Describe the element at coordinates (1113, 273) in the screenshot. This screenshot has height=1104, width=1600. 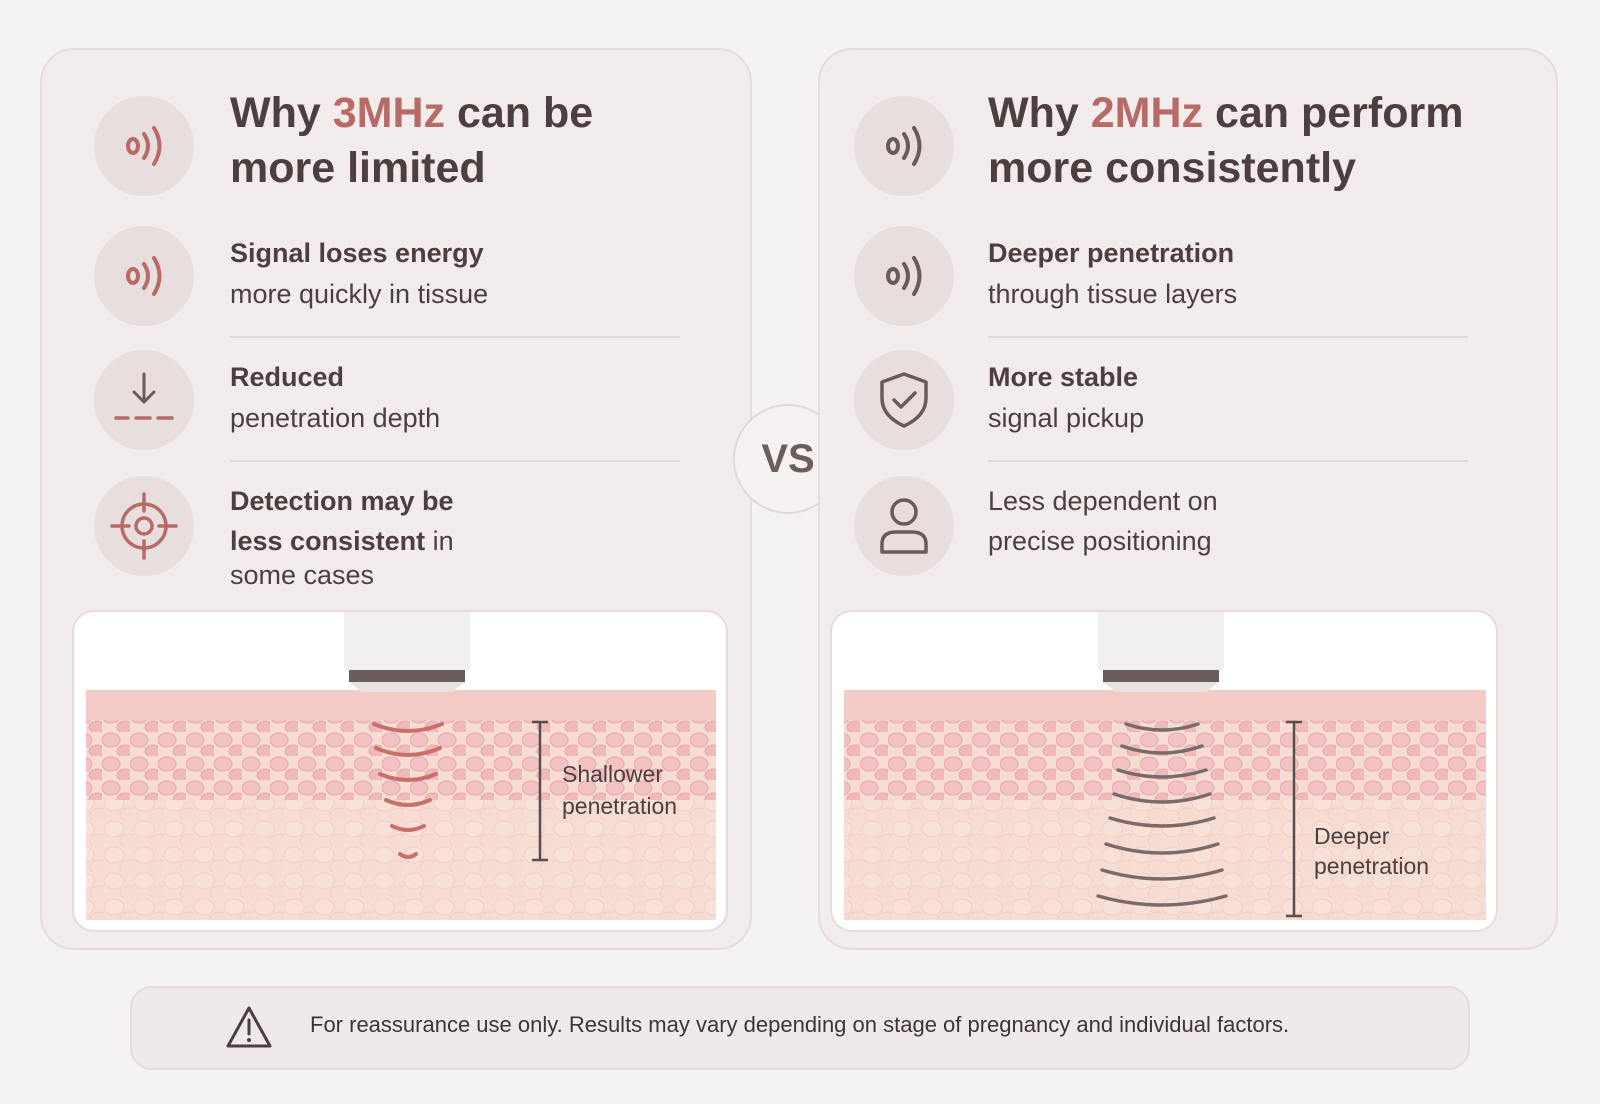
I see `point-deeper-penetration: Deeper penetration through tissue layers` at that location.